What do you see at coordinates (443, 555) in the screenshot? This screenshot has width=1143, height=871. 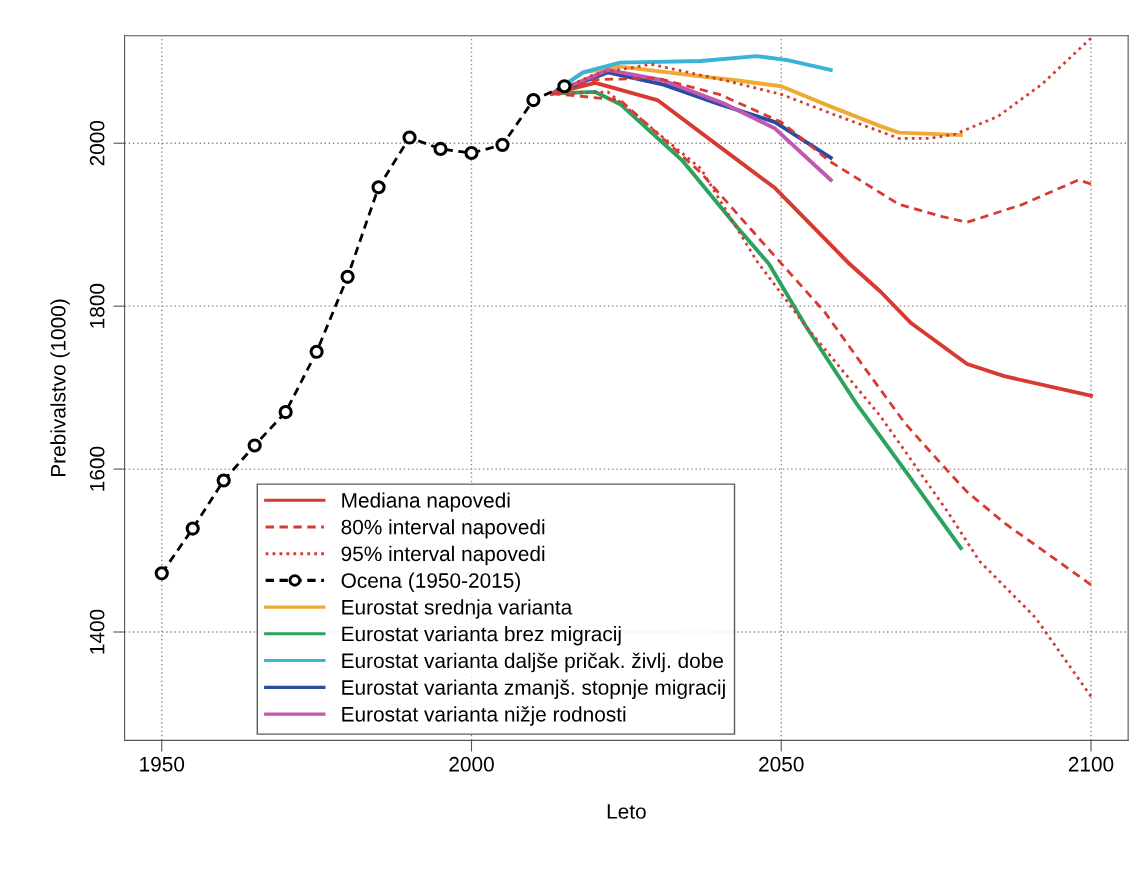 I see `legend-label: 95% interval napovedi` at bounding box center [443, 555].